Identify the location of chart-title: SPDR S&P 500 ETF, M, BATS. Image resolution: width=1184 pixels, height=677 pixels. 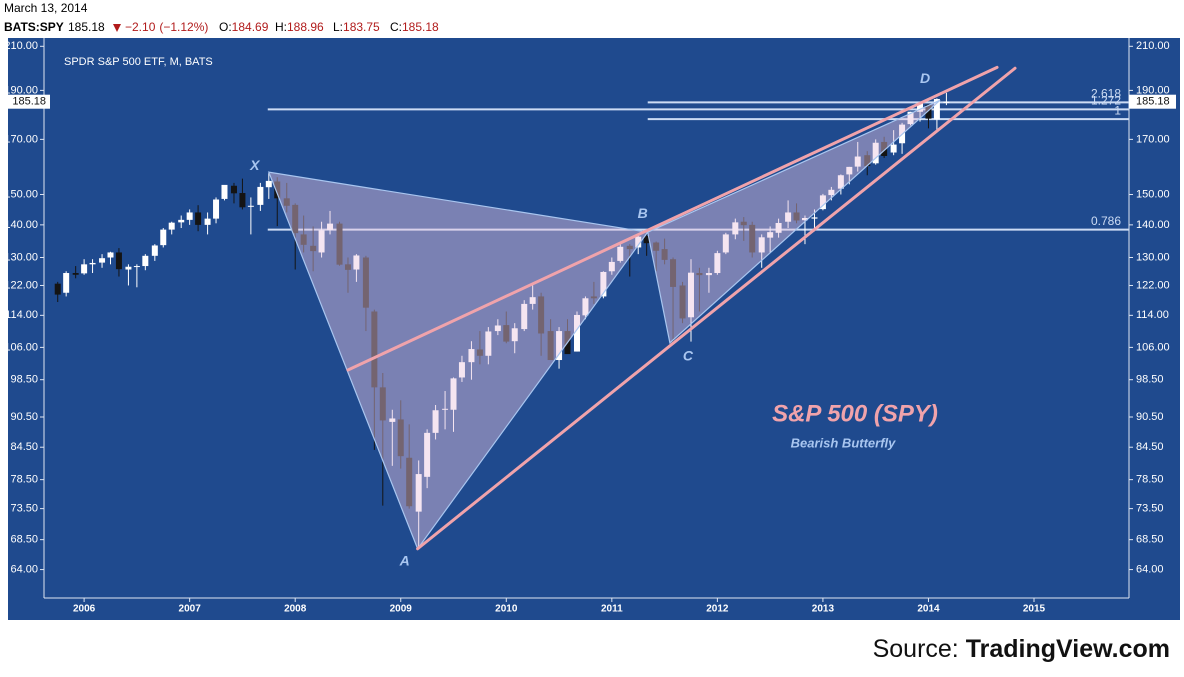
(138, 62).